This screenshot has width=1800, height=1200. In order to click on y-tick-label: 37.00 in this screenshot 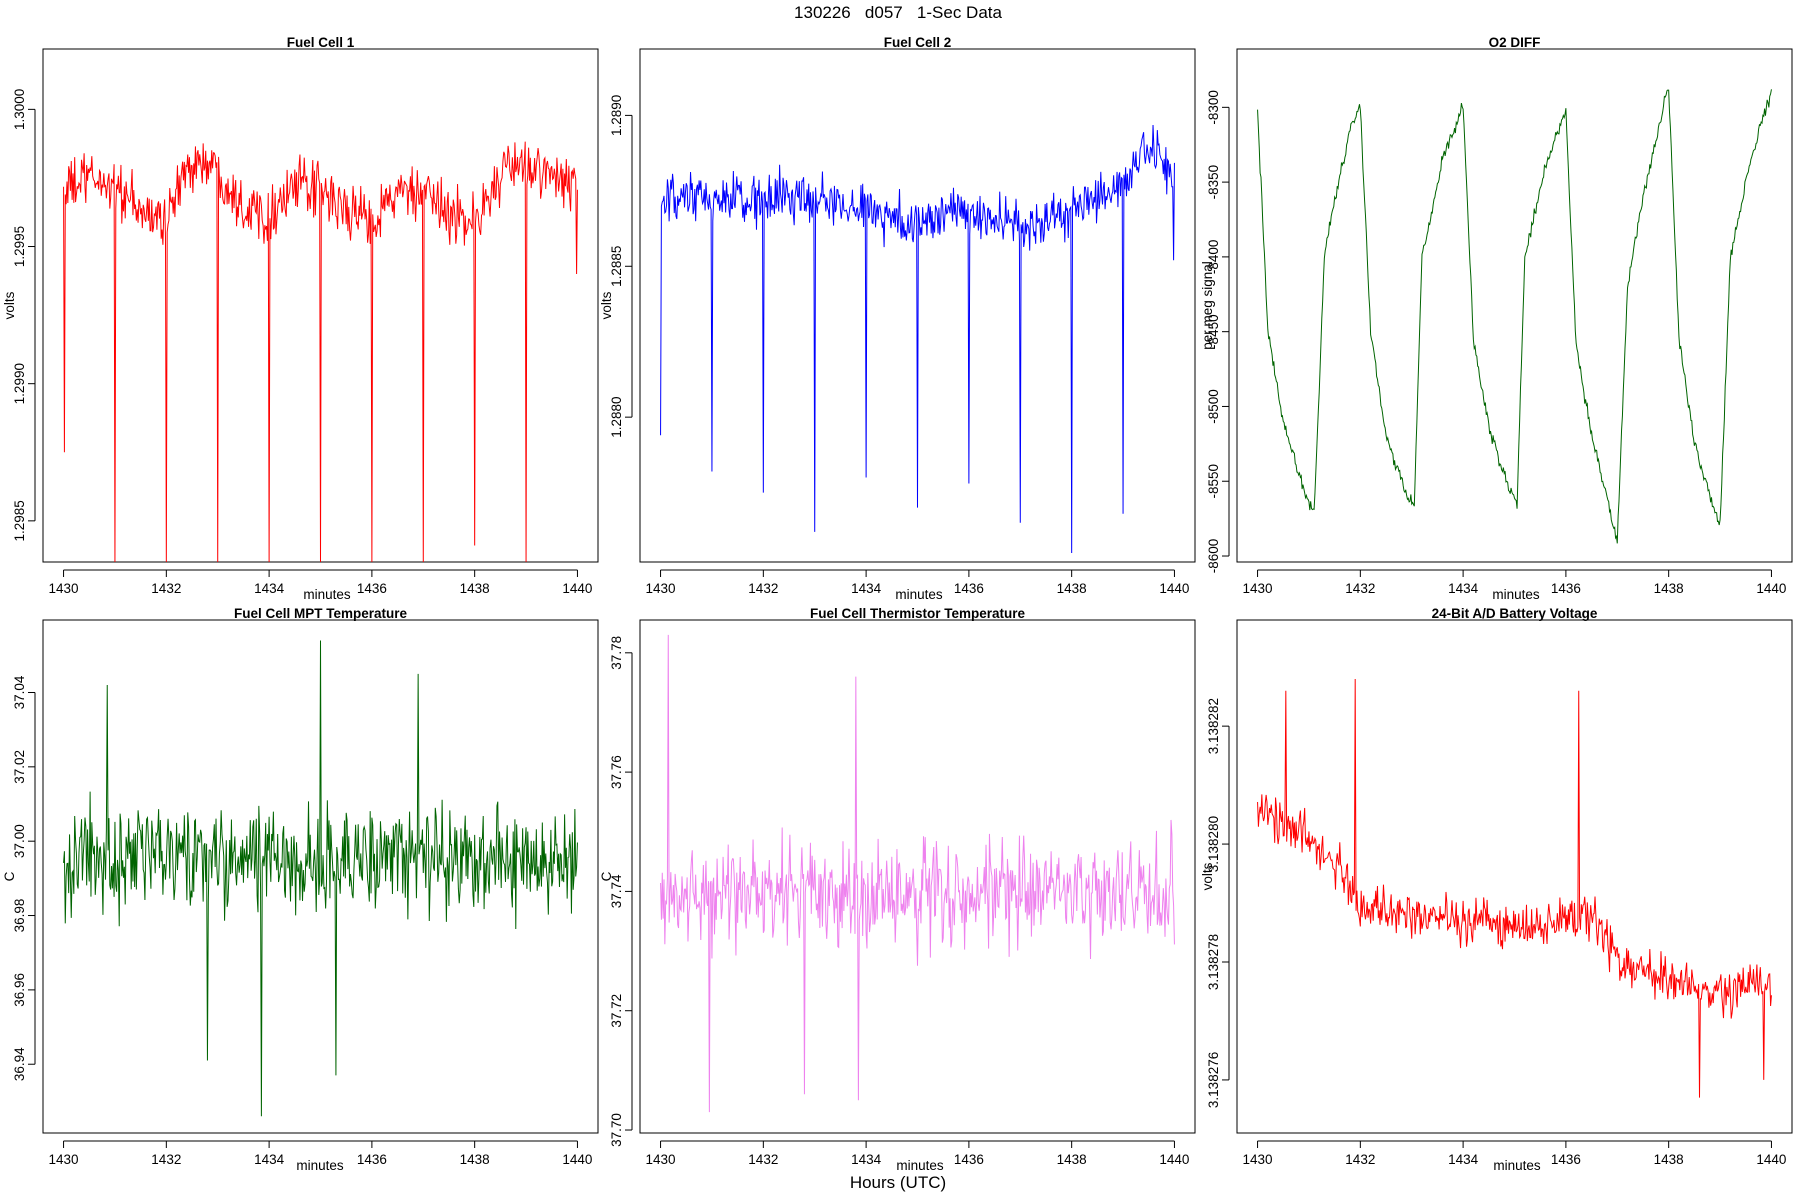, I will do `click(19, 841)`.